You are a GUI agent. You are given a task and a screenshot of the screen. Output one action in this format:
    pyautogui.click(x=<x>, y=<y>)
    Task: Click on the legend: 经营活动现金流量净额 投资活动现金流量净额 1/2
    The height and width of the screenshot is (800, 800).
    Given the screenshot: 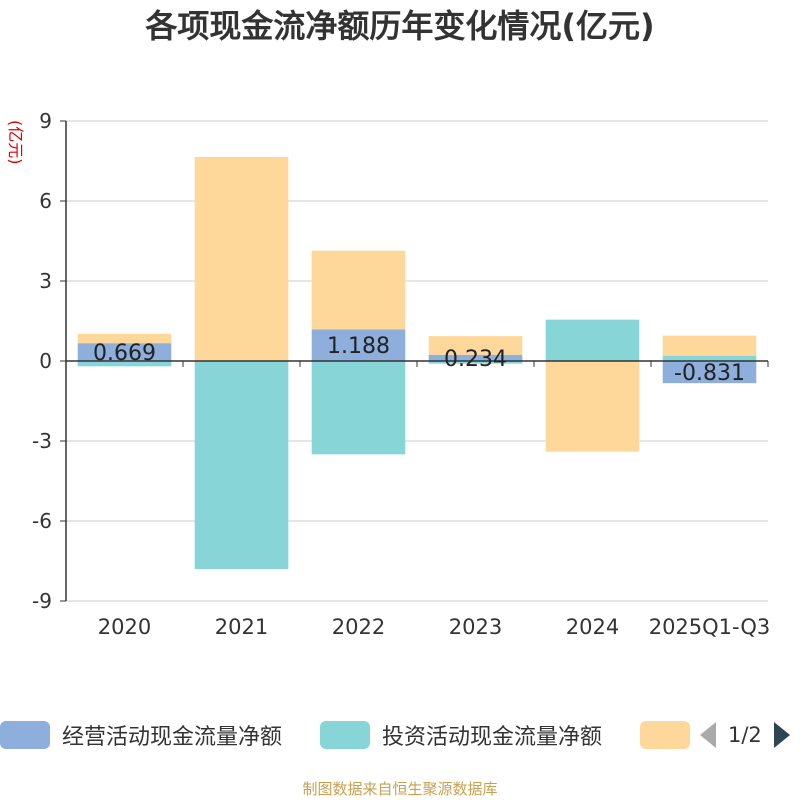 What is the action you would take?
    pyautogui.click(x=400, y=735)
    